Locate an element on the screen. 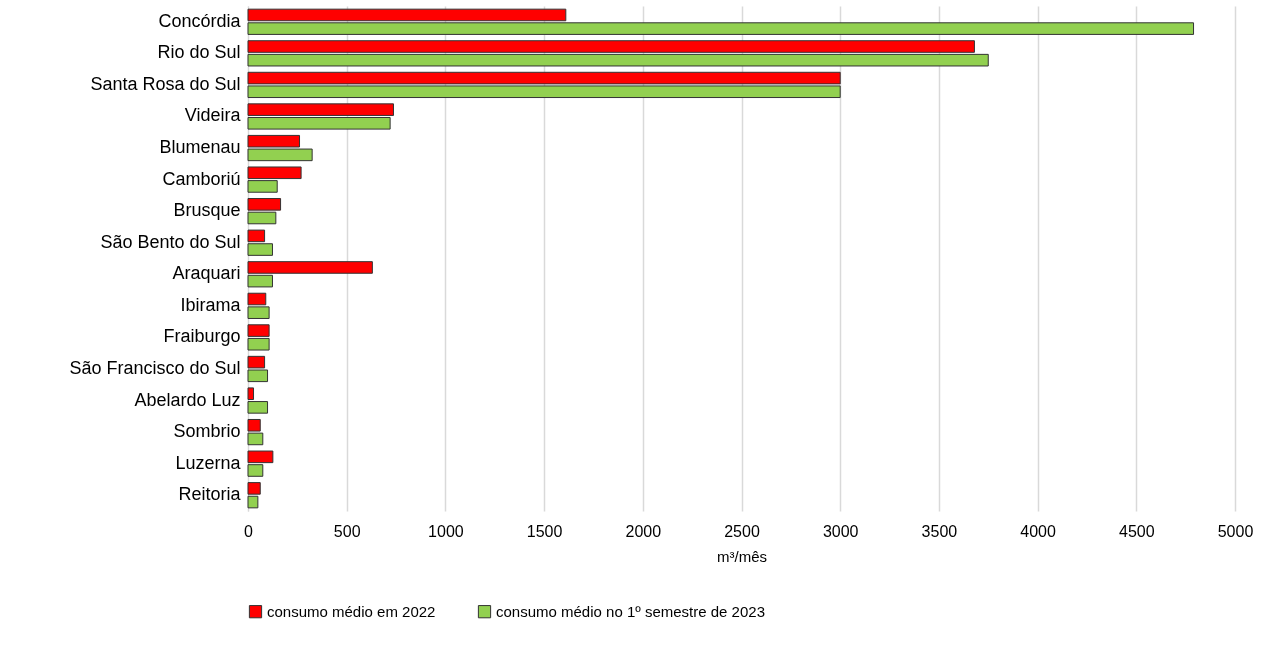  y-tick-label: Araquari is located at coordinates (206, 273).